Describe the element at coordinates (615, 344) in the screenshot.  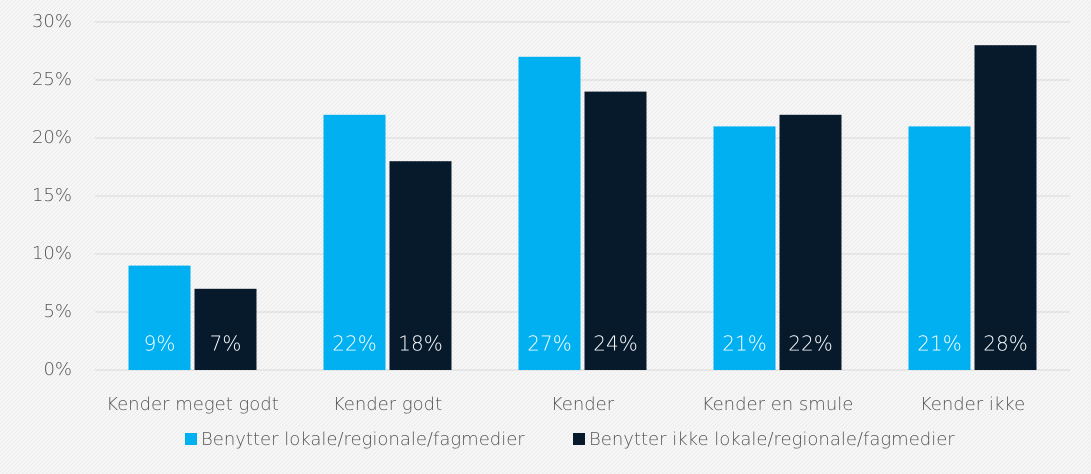
I see `data-label: 24%` at that location.